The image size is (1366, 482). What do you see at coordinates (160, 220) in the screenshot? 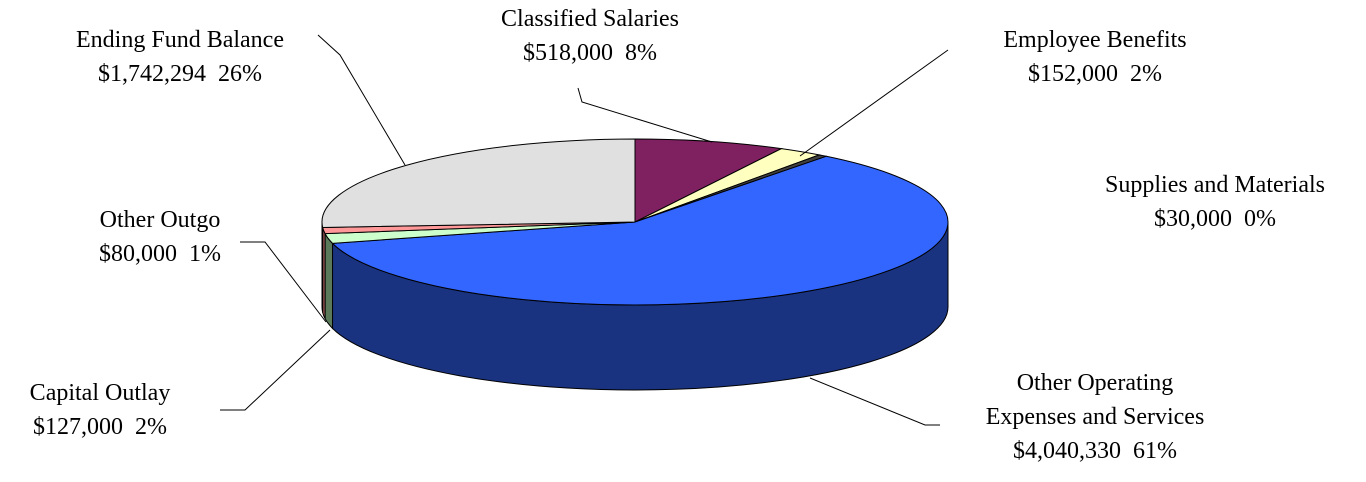
I see `category-label: Other Outgo` at bounding box center [160, 220].